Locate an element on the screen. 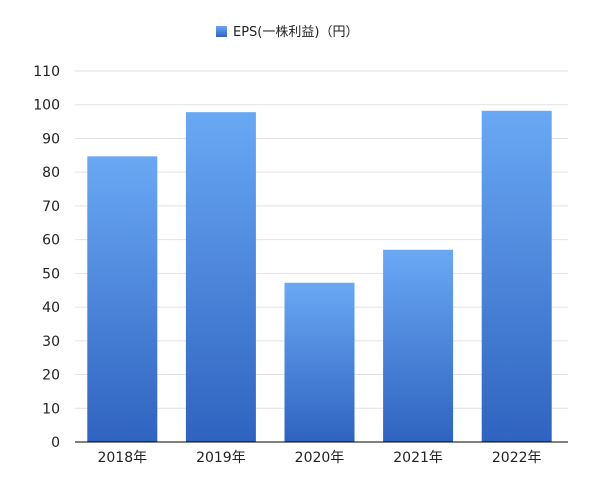  legend: EPS(一株利益)（円） is located at coordinates (287, 32).